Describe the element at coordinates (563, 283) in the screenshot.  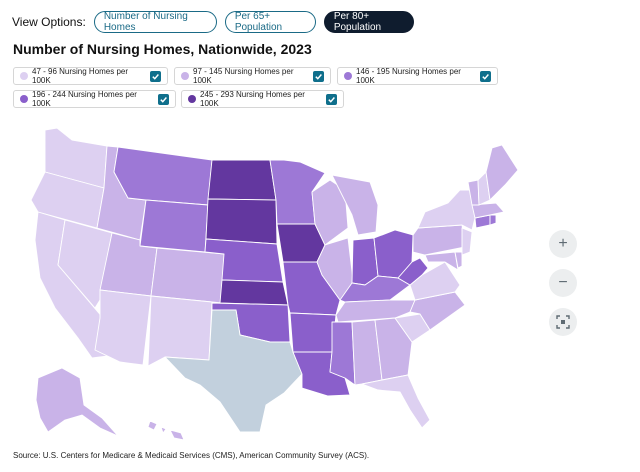
I see `zoom-out-button: −` at that location.